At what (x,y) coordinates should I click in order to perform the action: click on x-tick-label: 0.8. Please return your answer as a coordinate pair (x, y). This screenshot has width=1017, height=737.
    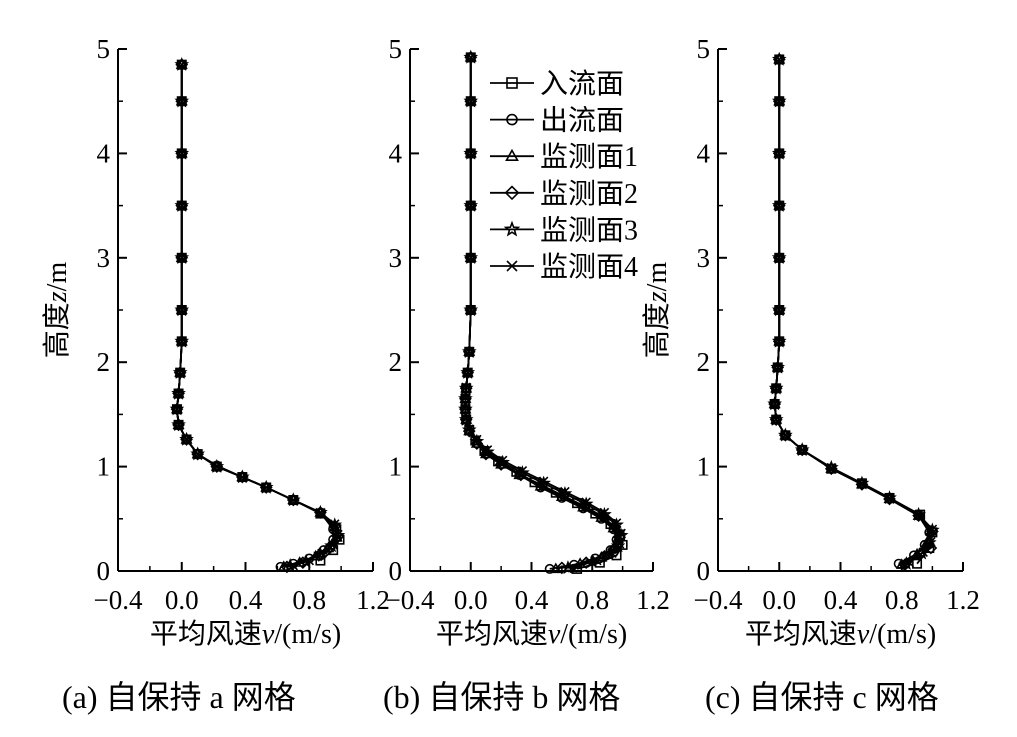
    Looking at the image, I should click on (902, 600).